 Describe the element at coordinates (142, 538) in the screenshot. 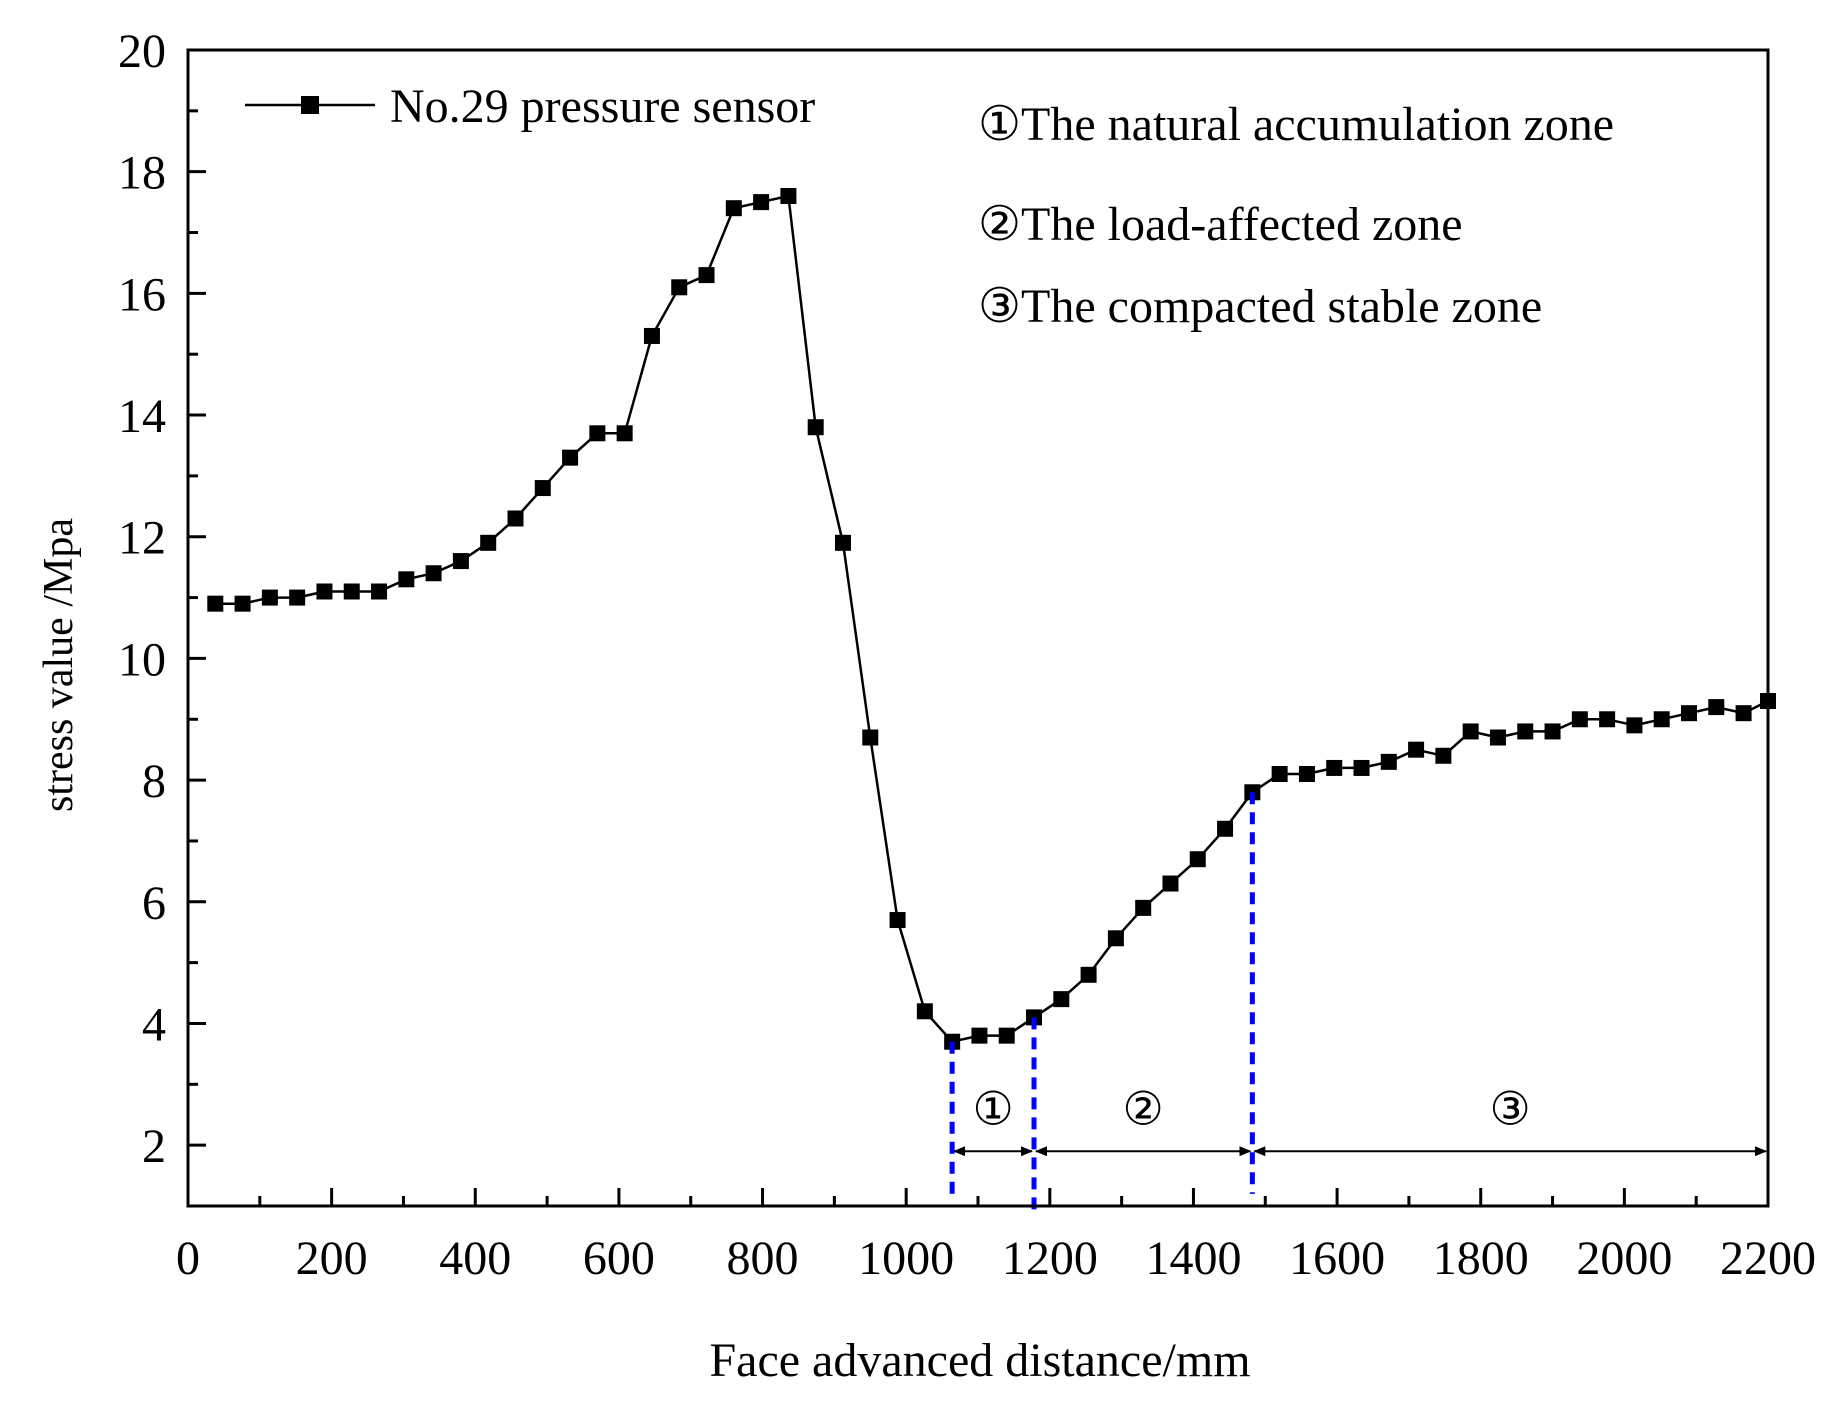

I see `y-tick-label: 12` at that location.